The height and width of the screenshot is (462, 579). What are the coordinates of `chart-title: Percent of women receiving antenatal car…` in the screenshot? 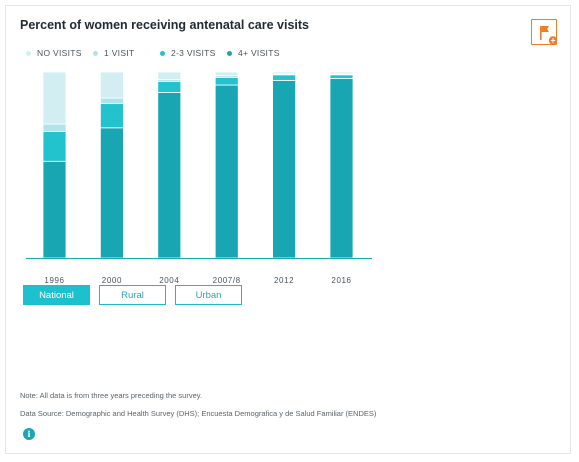 It's located at (165, 25).